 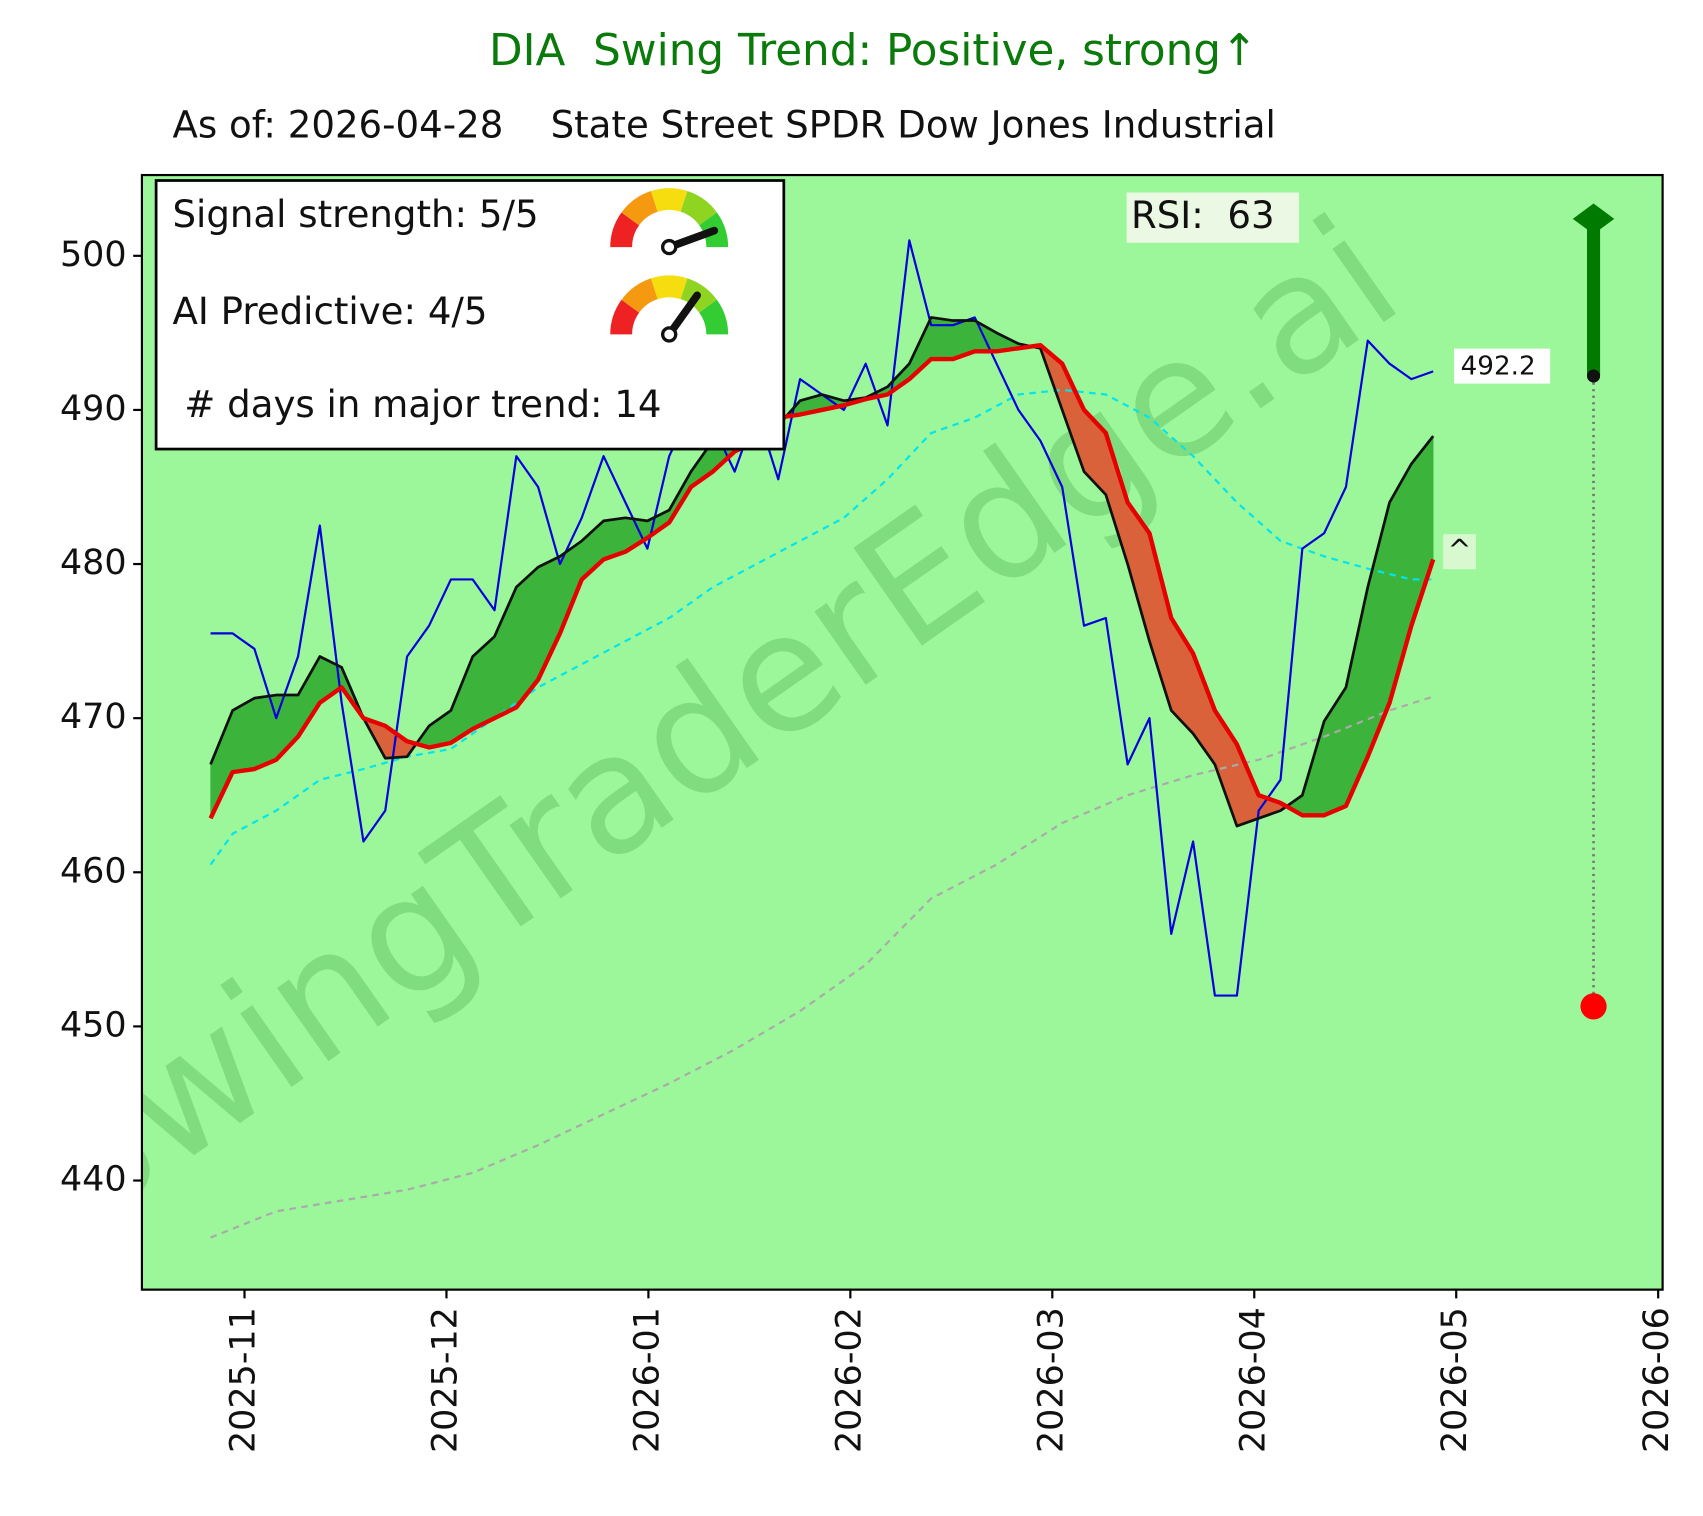 I want to click on price-label: 492.2, so click(x=1498, y=367).